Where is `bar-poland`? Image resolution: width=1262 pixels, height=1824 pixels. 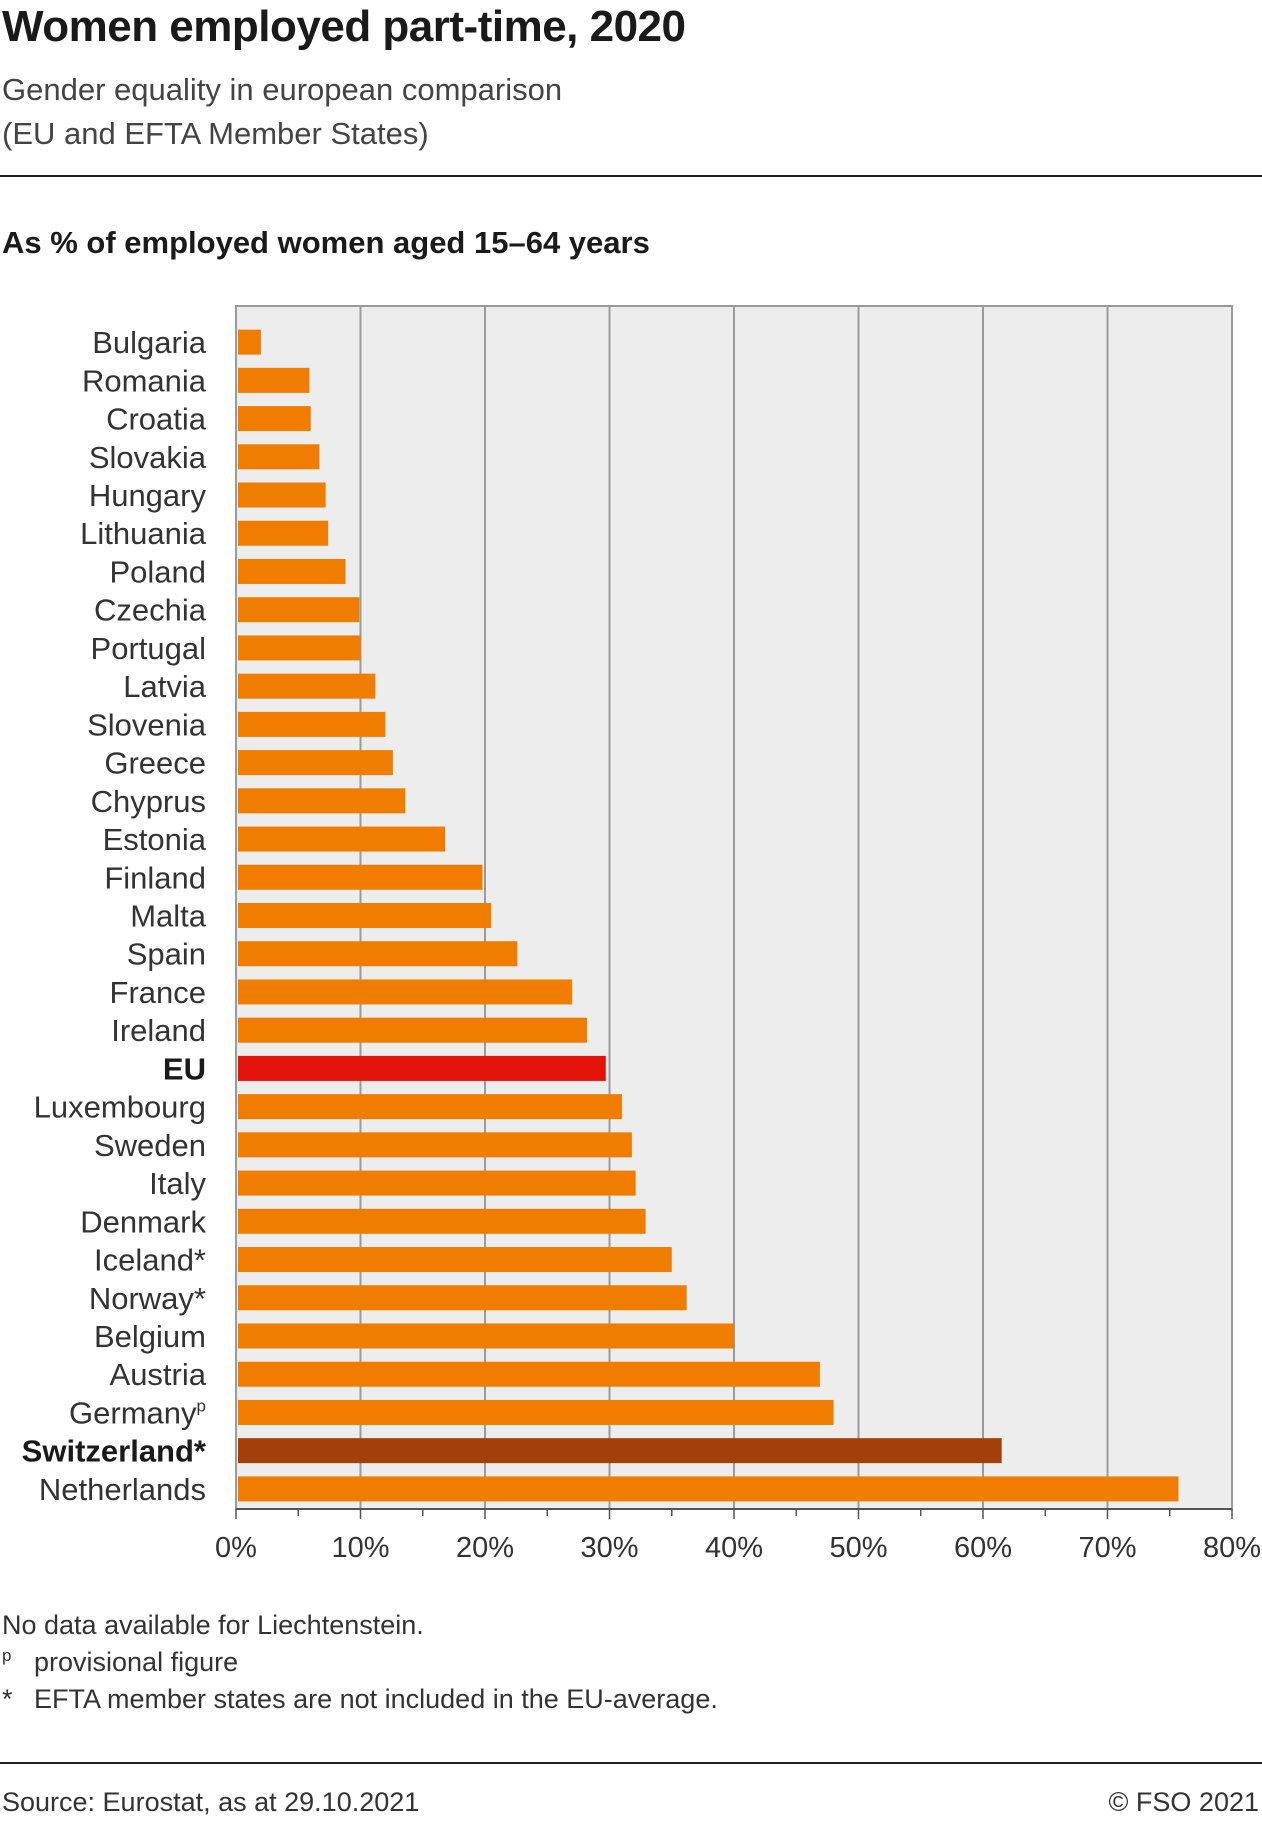 bar-poland is located at coordinates (292, 571).